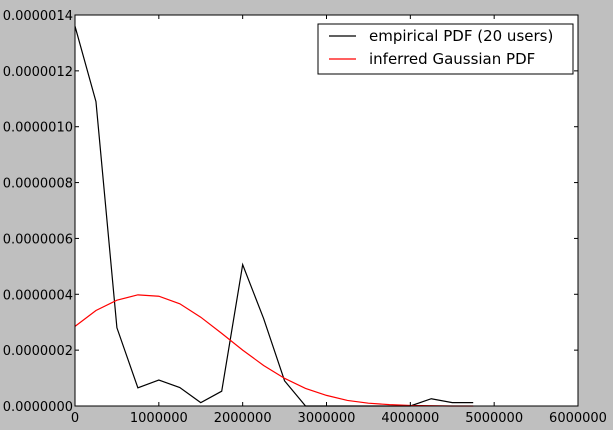  What do you see at coordinates (578, 418) in the screenshot?
I see `x-tick-label: 6000000` at bounding box center [578, 418].